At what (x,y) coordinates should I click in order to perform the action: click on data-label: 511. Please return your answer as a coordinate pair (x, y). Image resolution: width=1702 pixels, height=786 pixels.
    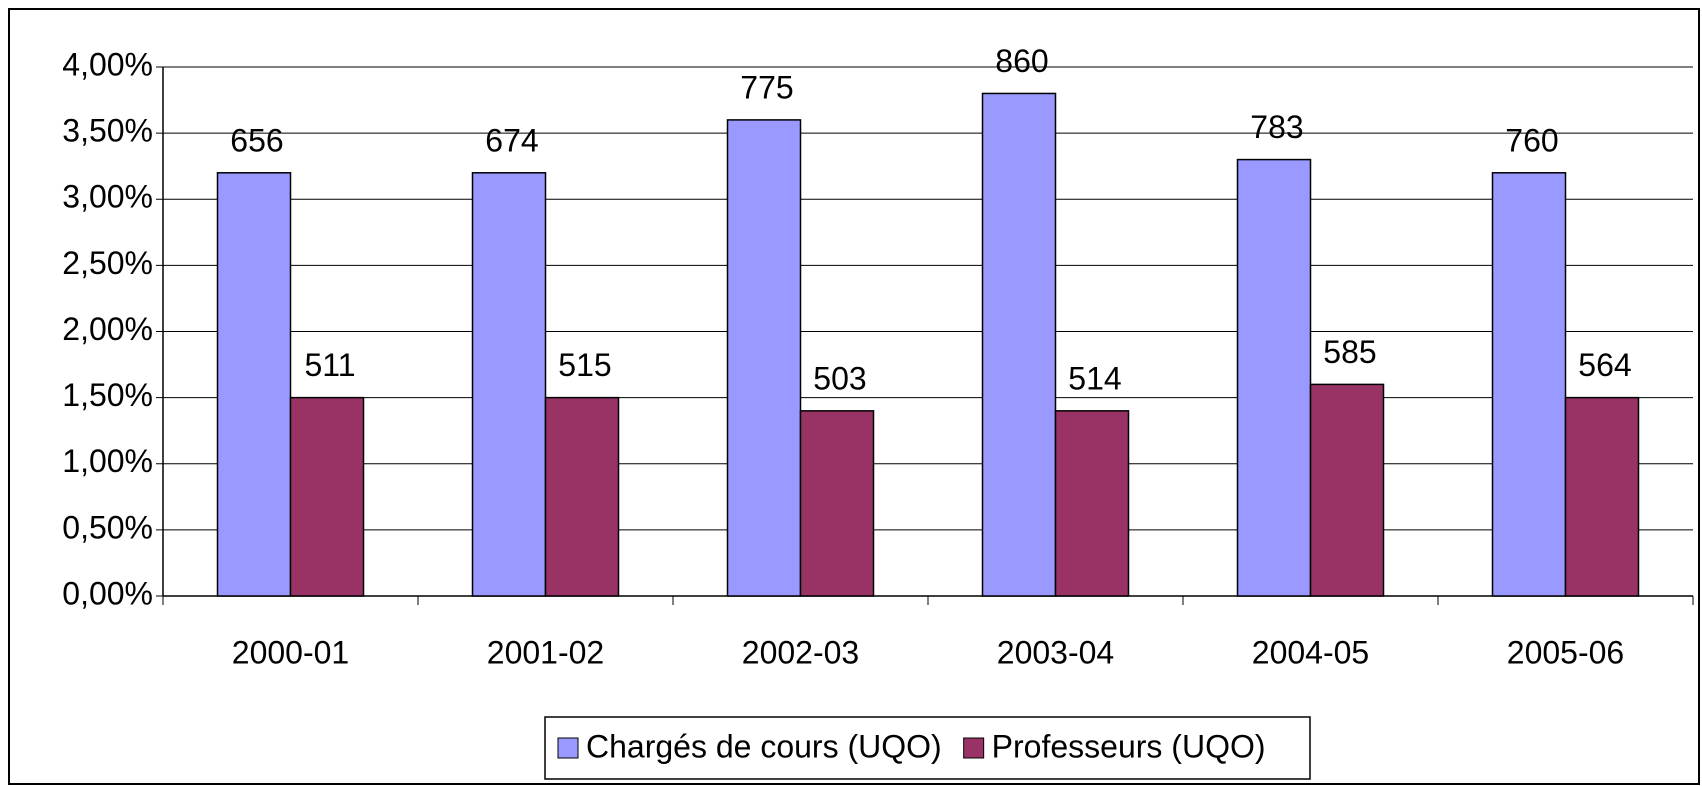
    Looking at the image, I should click on (329, 365).